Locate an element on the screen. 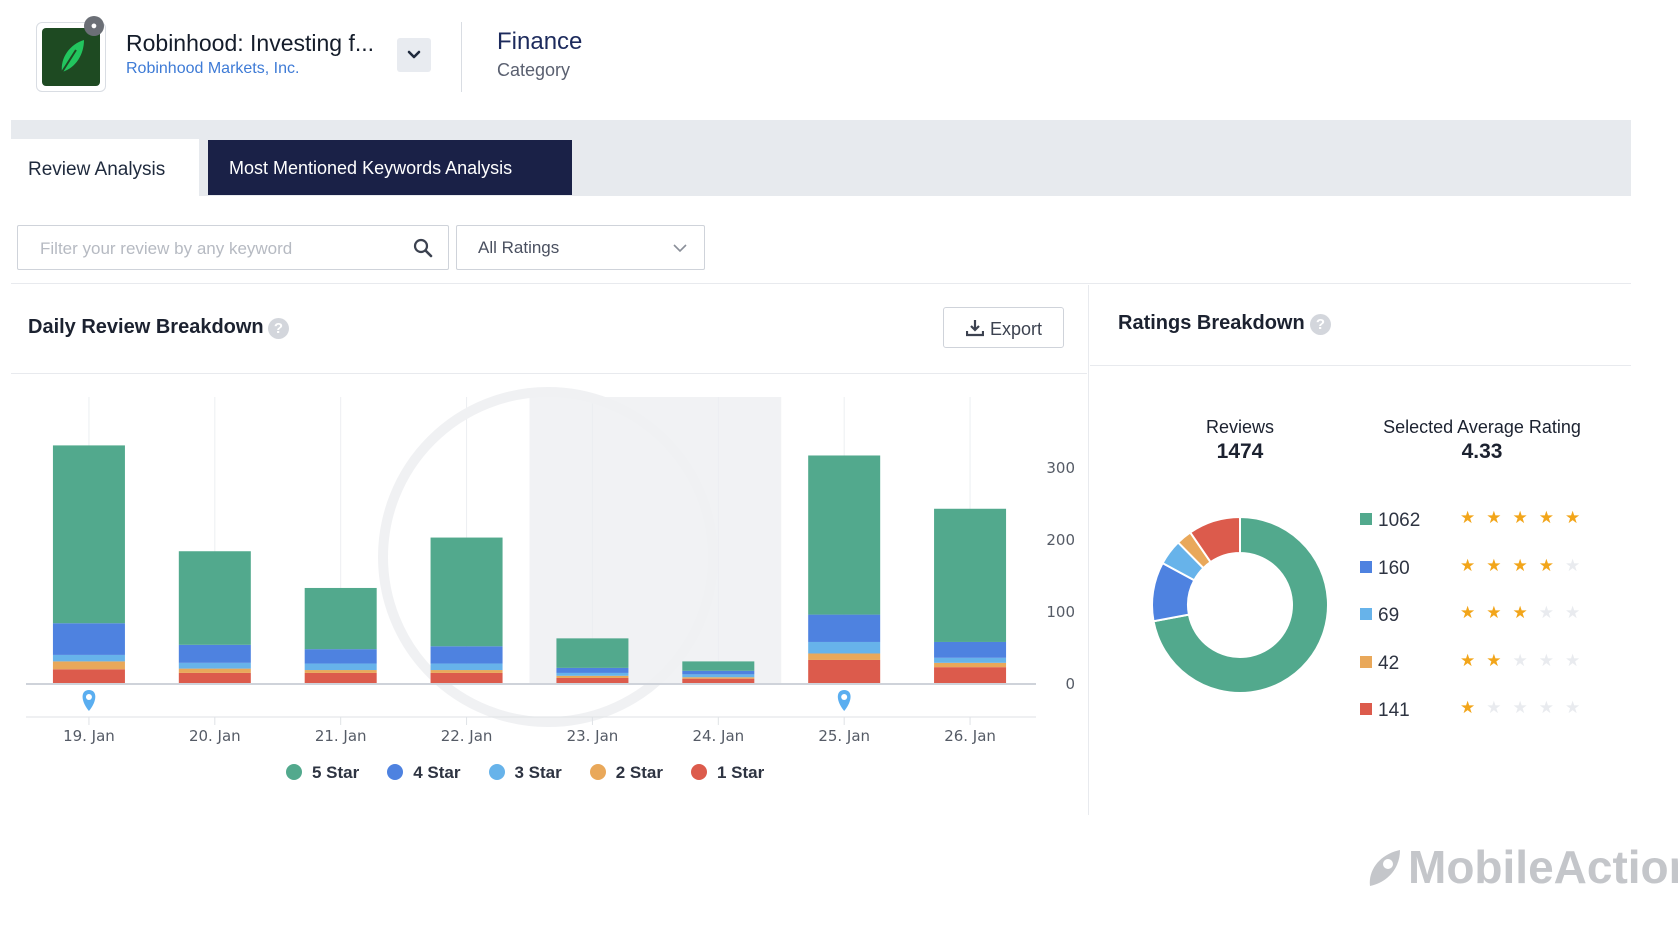 Image resolution: width=1678 pixels, height=934 pixels. rating-row-1-star: 141 ★★★★★ is located at coordinates (1470, 711).